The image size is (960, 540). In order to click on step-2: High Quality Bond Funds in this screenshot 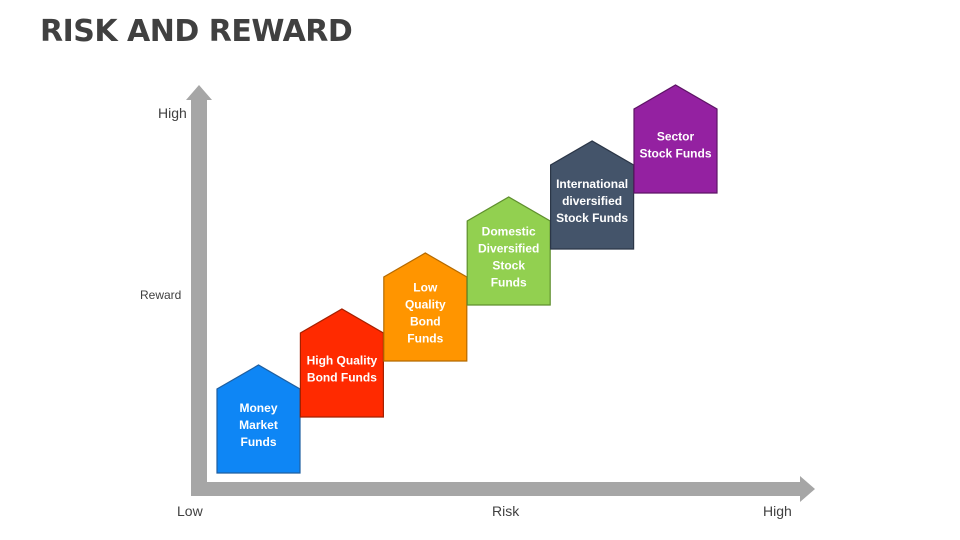, I will do `click(341, 363)`.